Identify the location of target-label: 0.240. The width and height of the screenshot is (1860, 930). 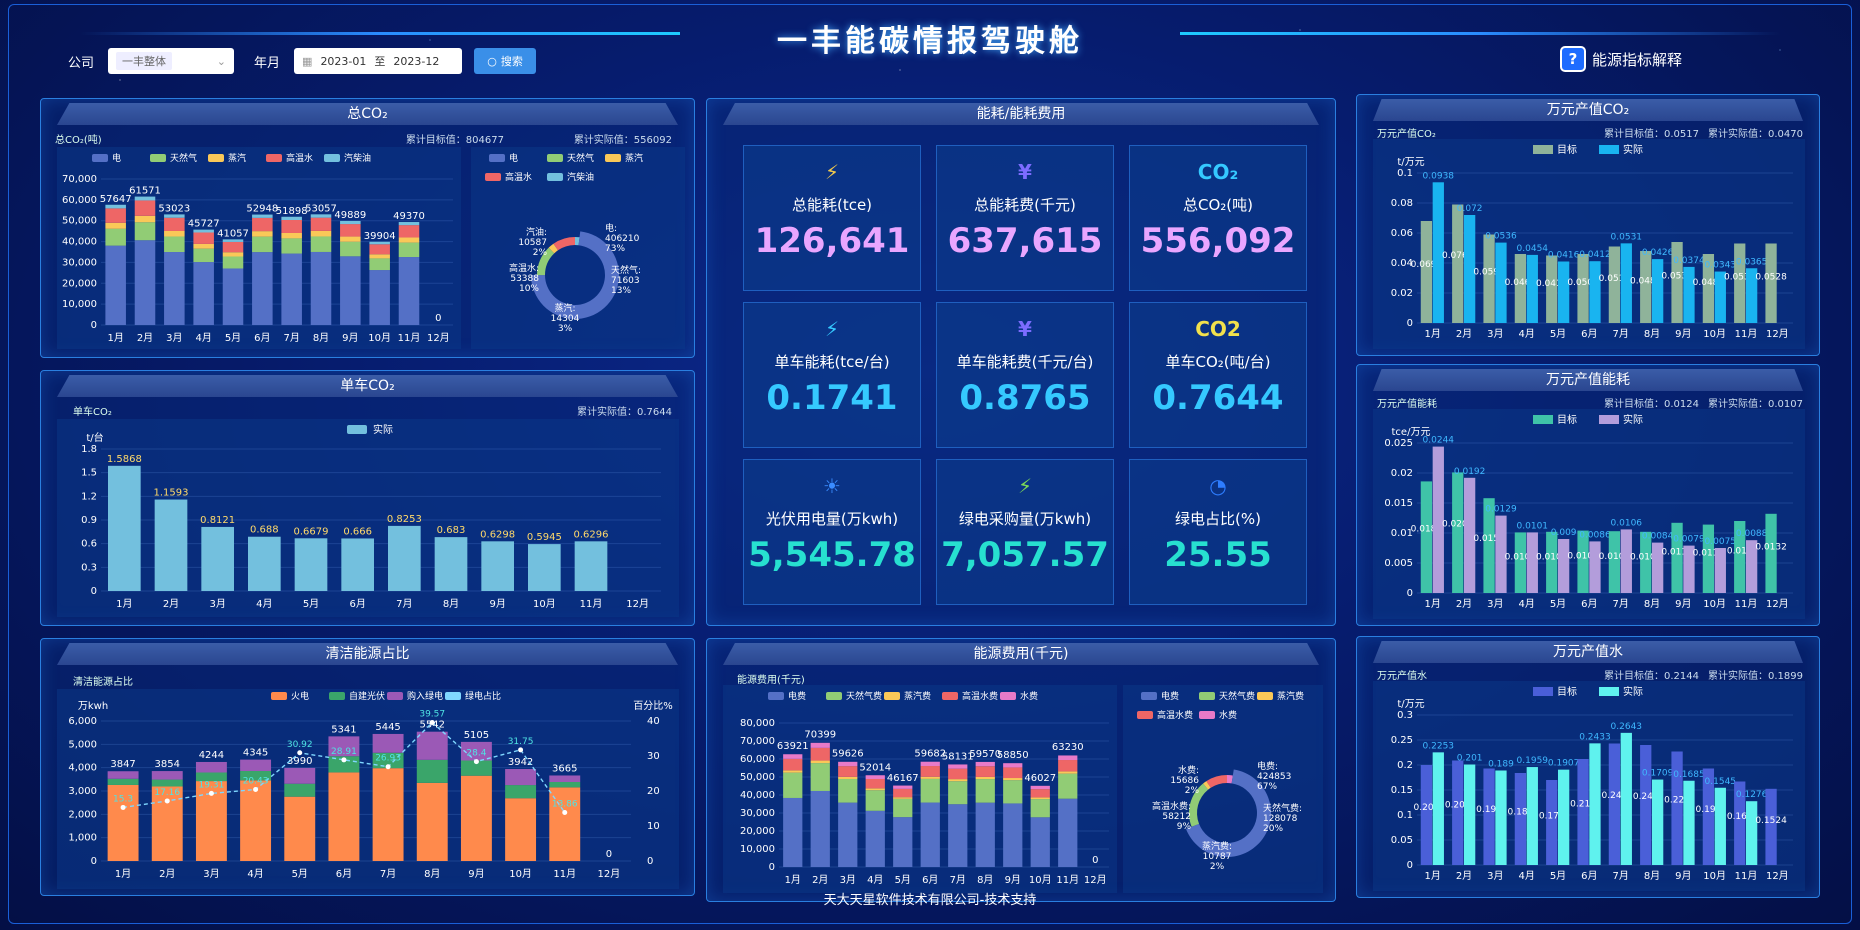
(1646, 797).